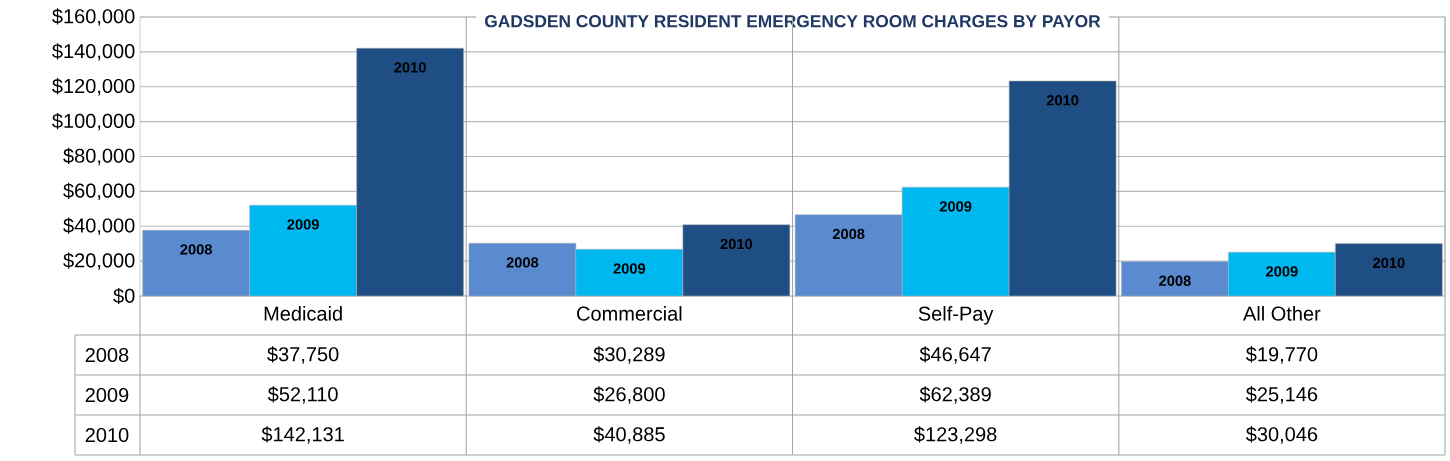 This screenshot has width=1450, height=461. Describe the element at coordinates (99, 191) in the screenshot. I see `y-tick-label: $60,000` at that location.